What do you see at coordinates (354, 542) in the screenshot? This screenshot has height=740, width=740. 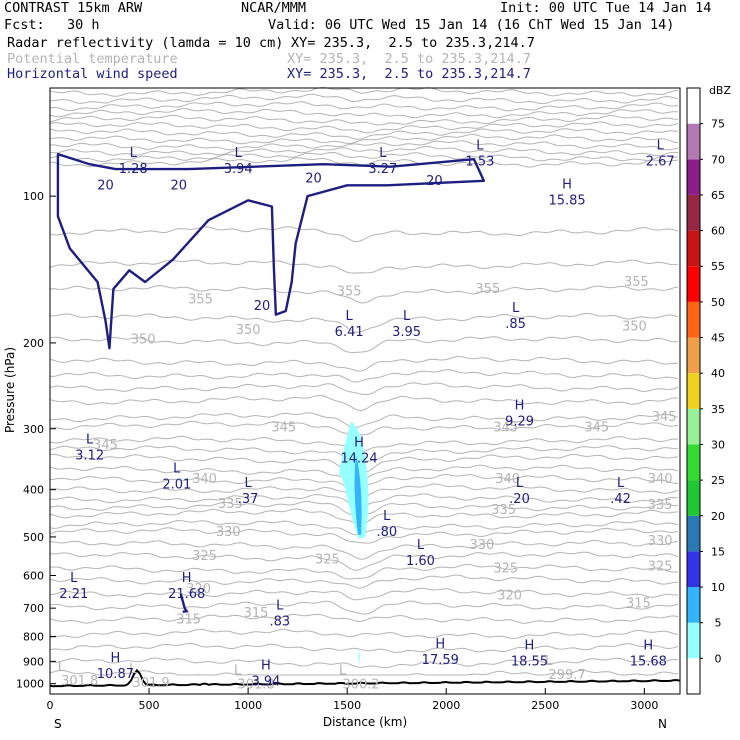 I see `reflectivity-shading` at bounding box center [354, 542].